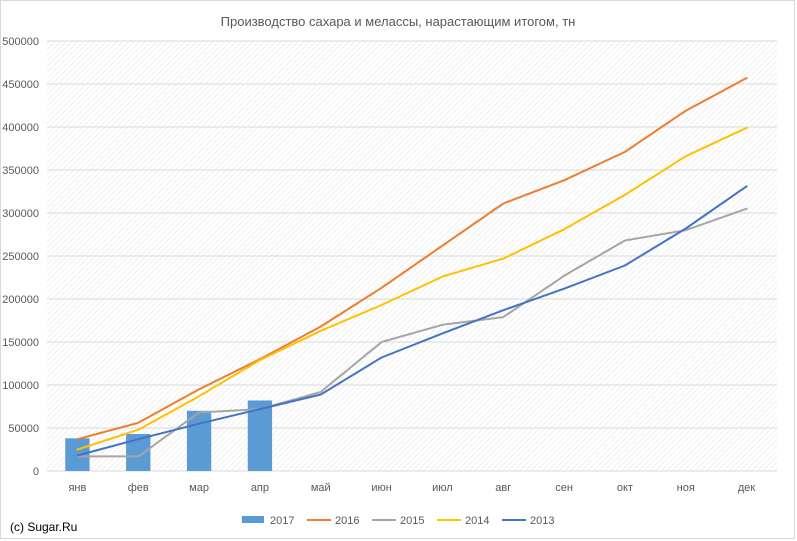 This screenshot has height=541, width=797. Describe the element at coordinates (20, 85) in the screenshot. I see `y-tick-label: 450000` at that location.